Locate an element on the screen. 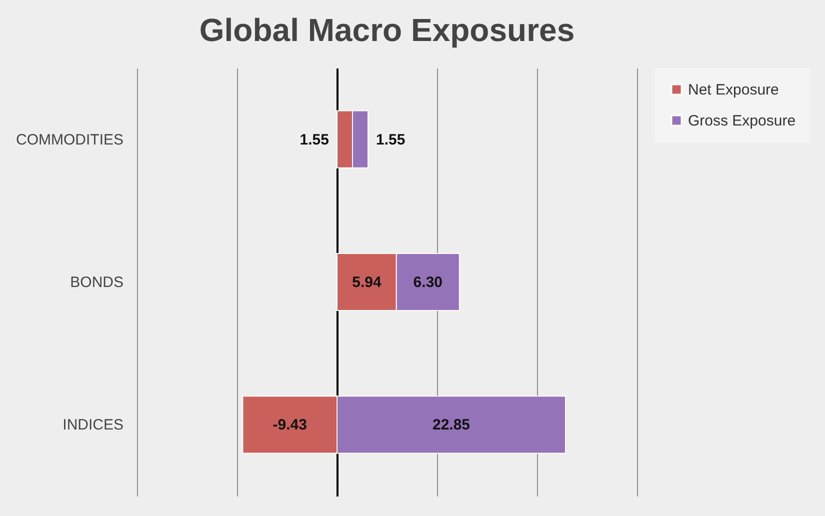  data-label: 22.85 is located at coordinates (451, 425).